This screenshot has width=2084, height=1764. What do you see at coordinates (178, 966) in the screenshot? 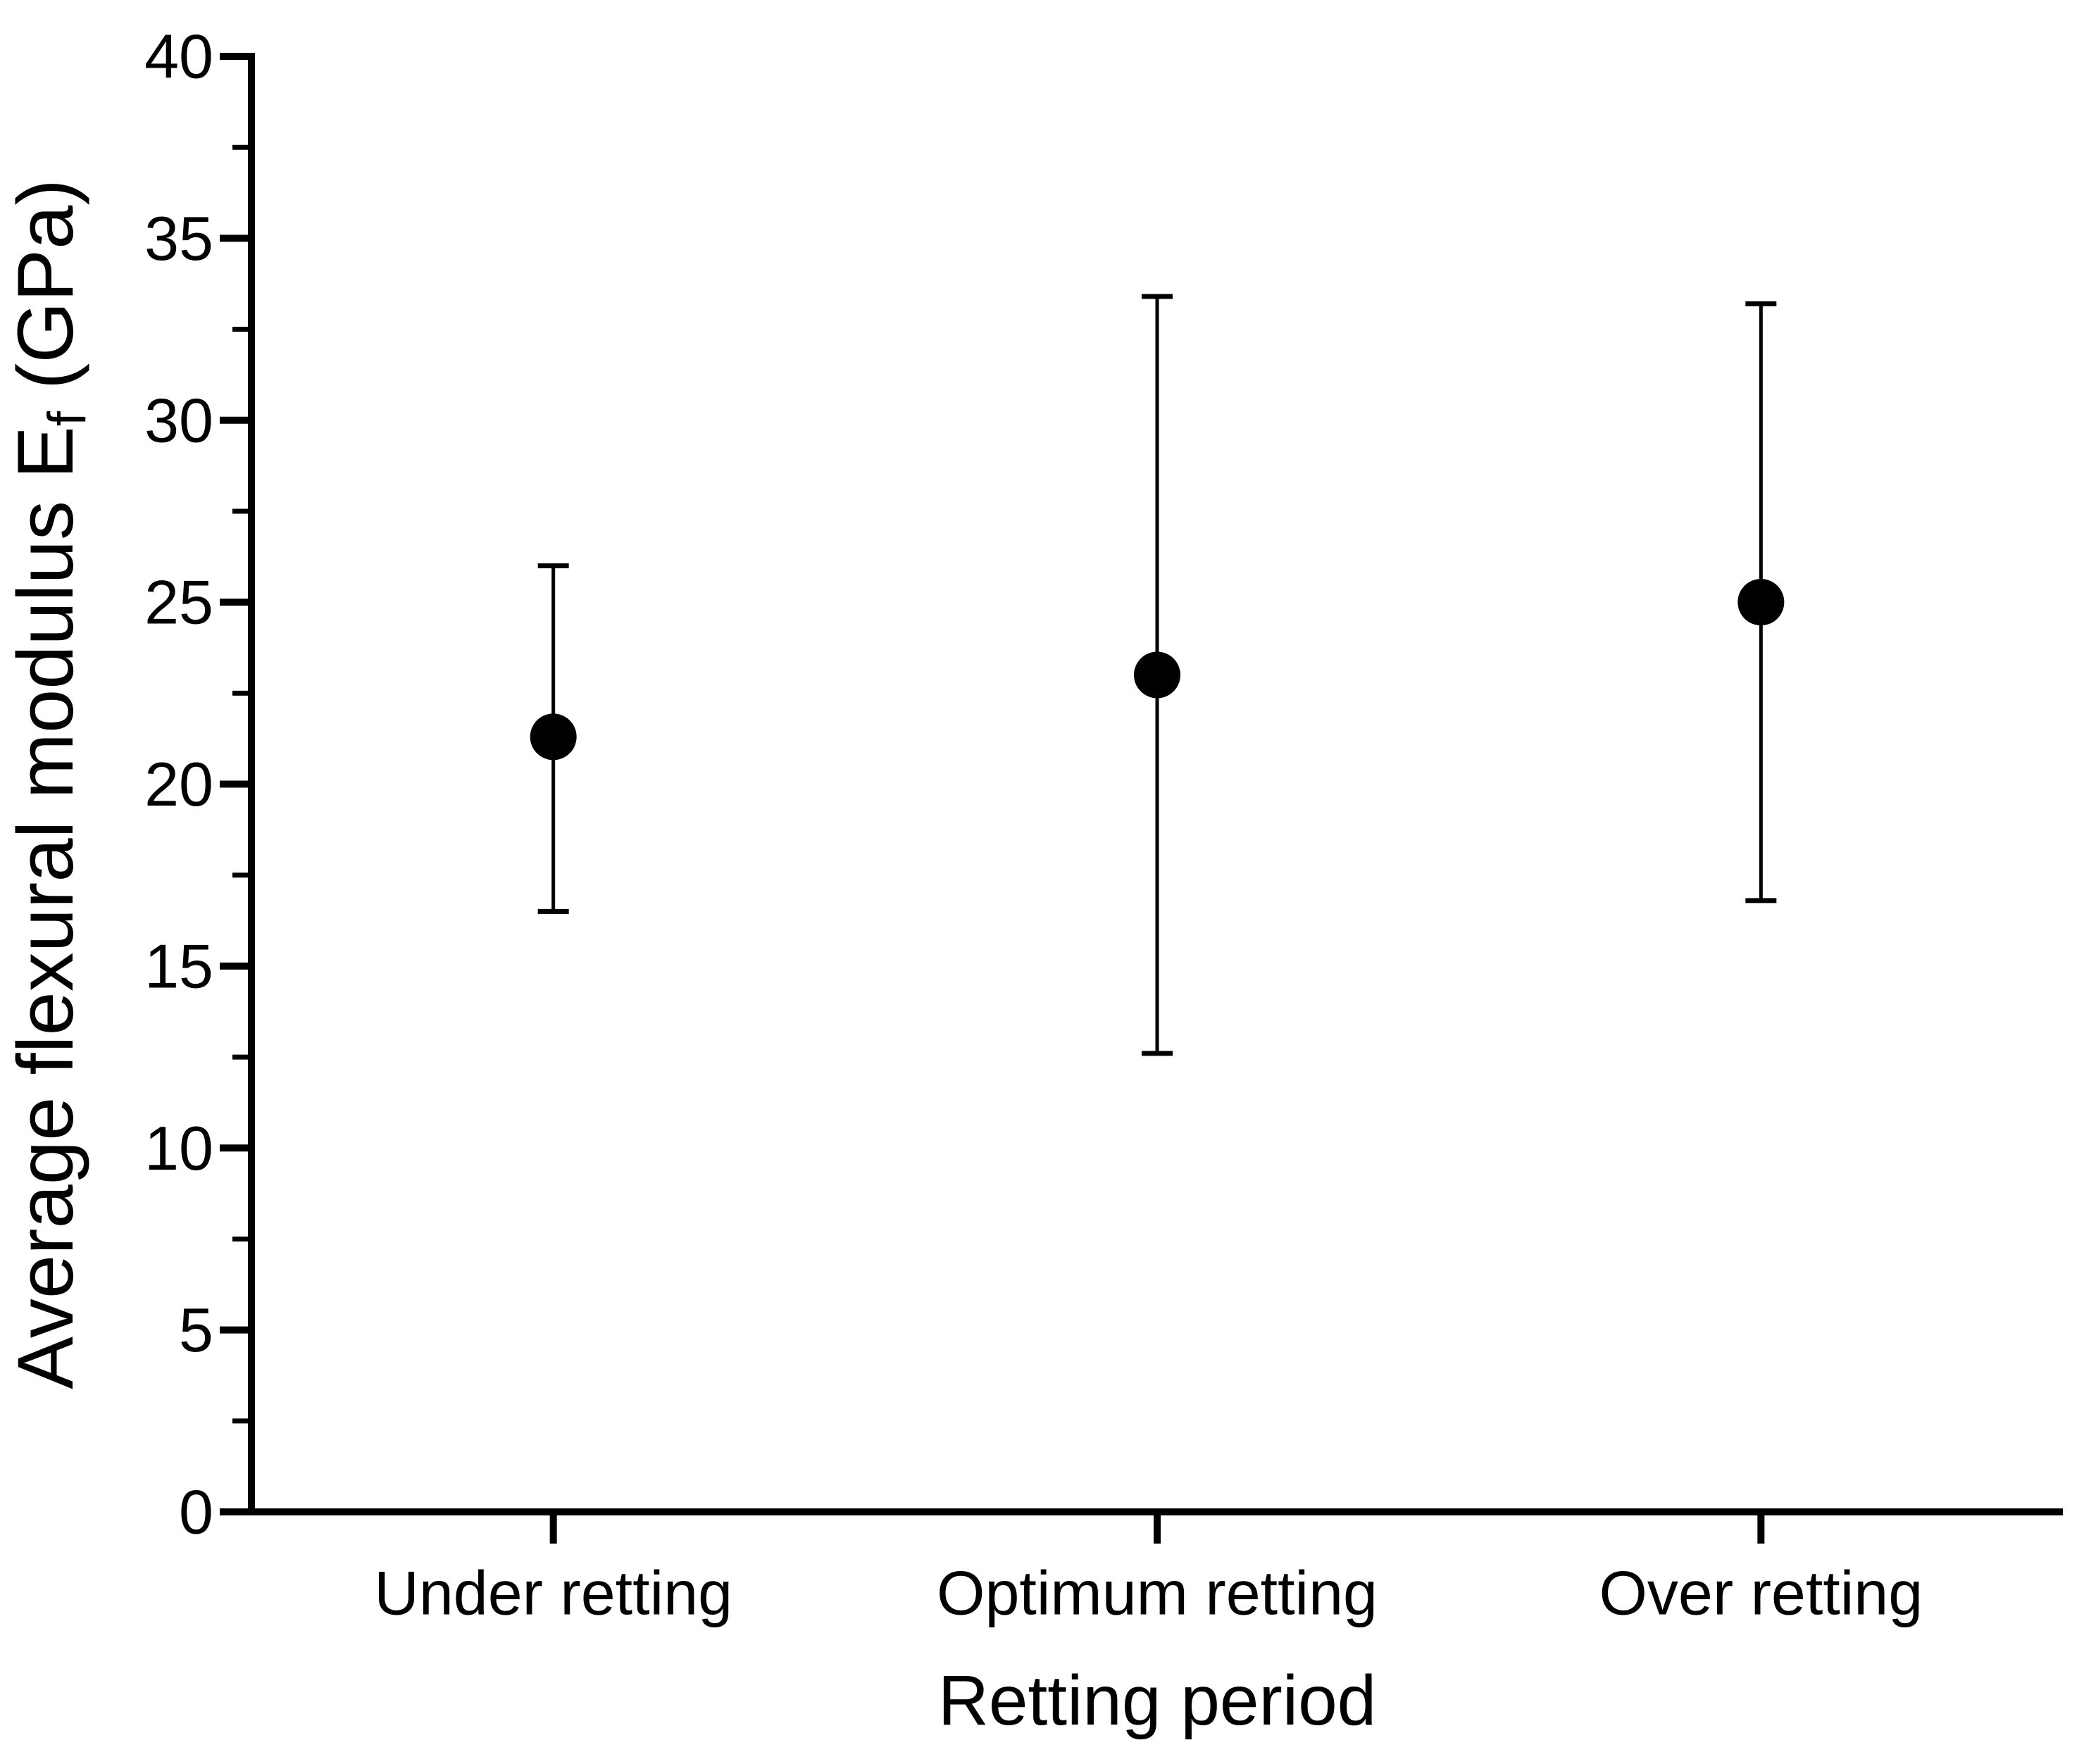
I see `y-tick-label: 15` at bounding box center [178, 966].